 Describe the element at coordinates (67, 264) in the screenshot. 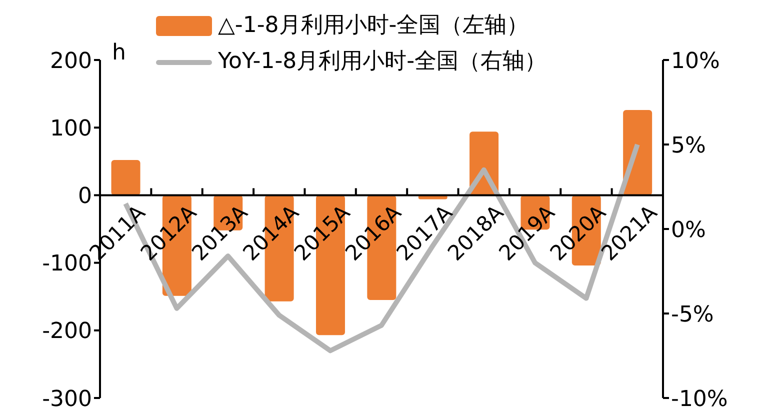

I see `y-tick-label: -100` at that location.